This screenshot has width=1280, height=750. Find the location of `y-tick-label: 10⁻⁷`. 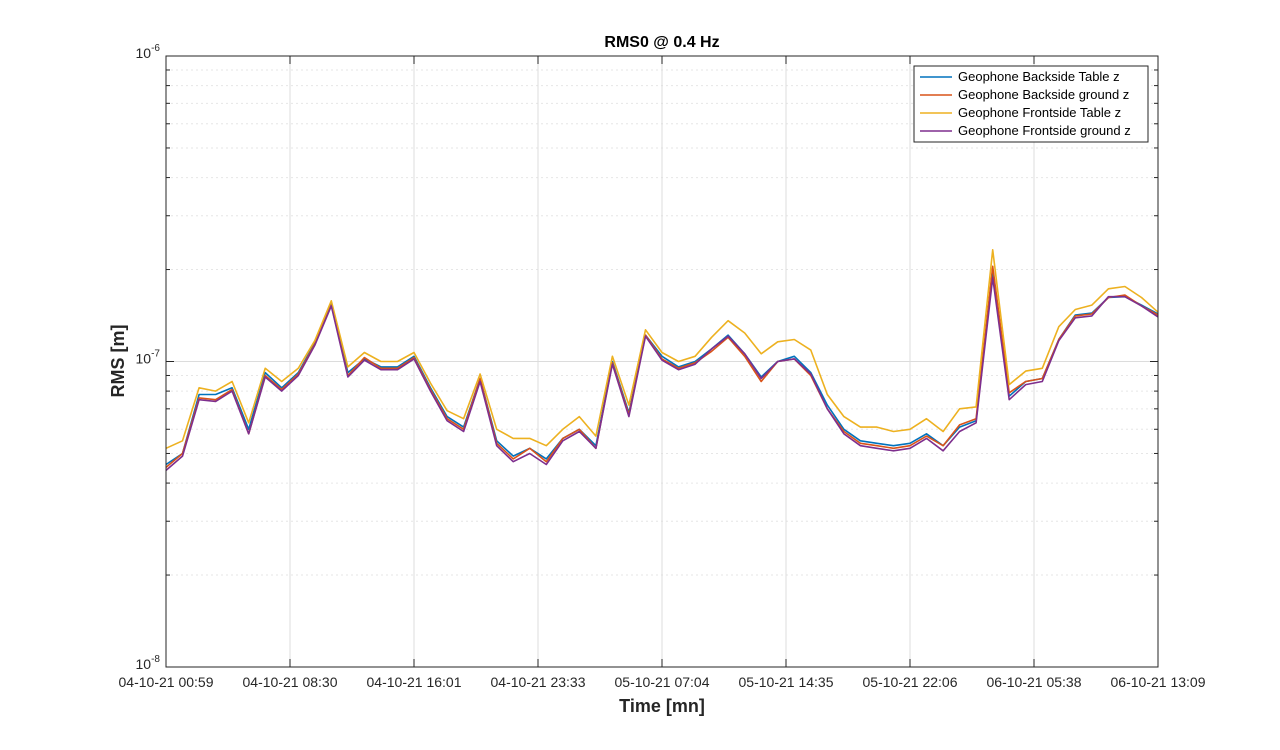

y-tick-label: 10⁻⁷ is located at coordinates (148, 358).